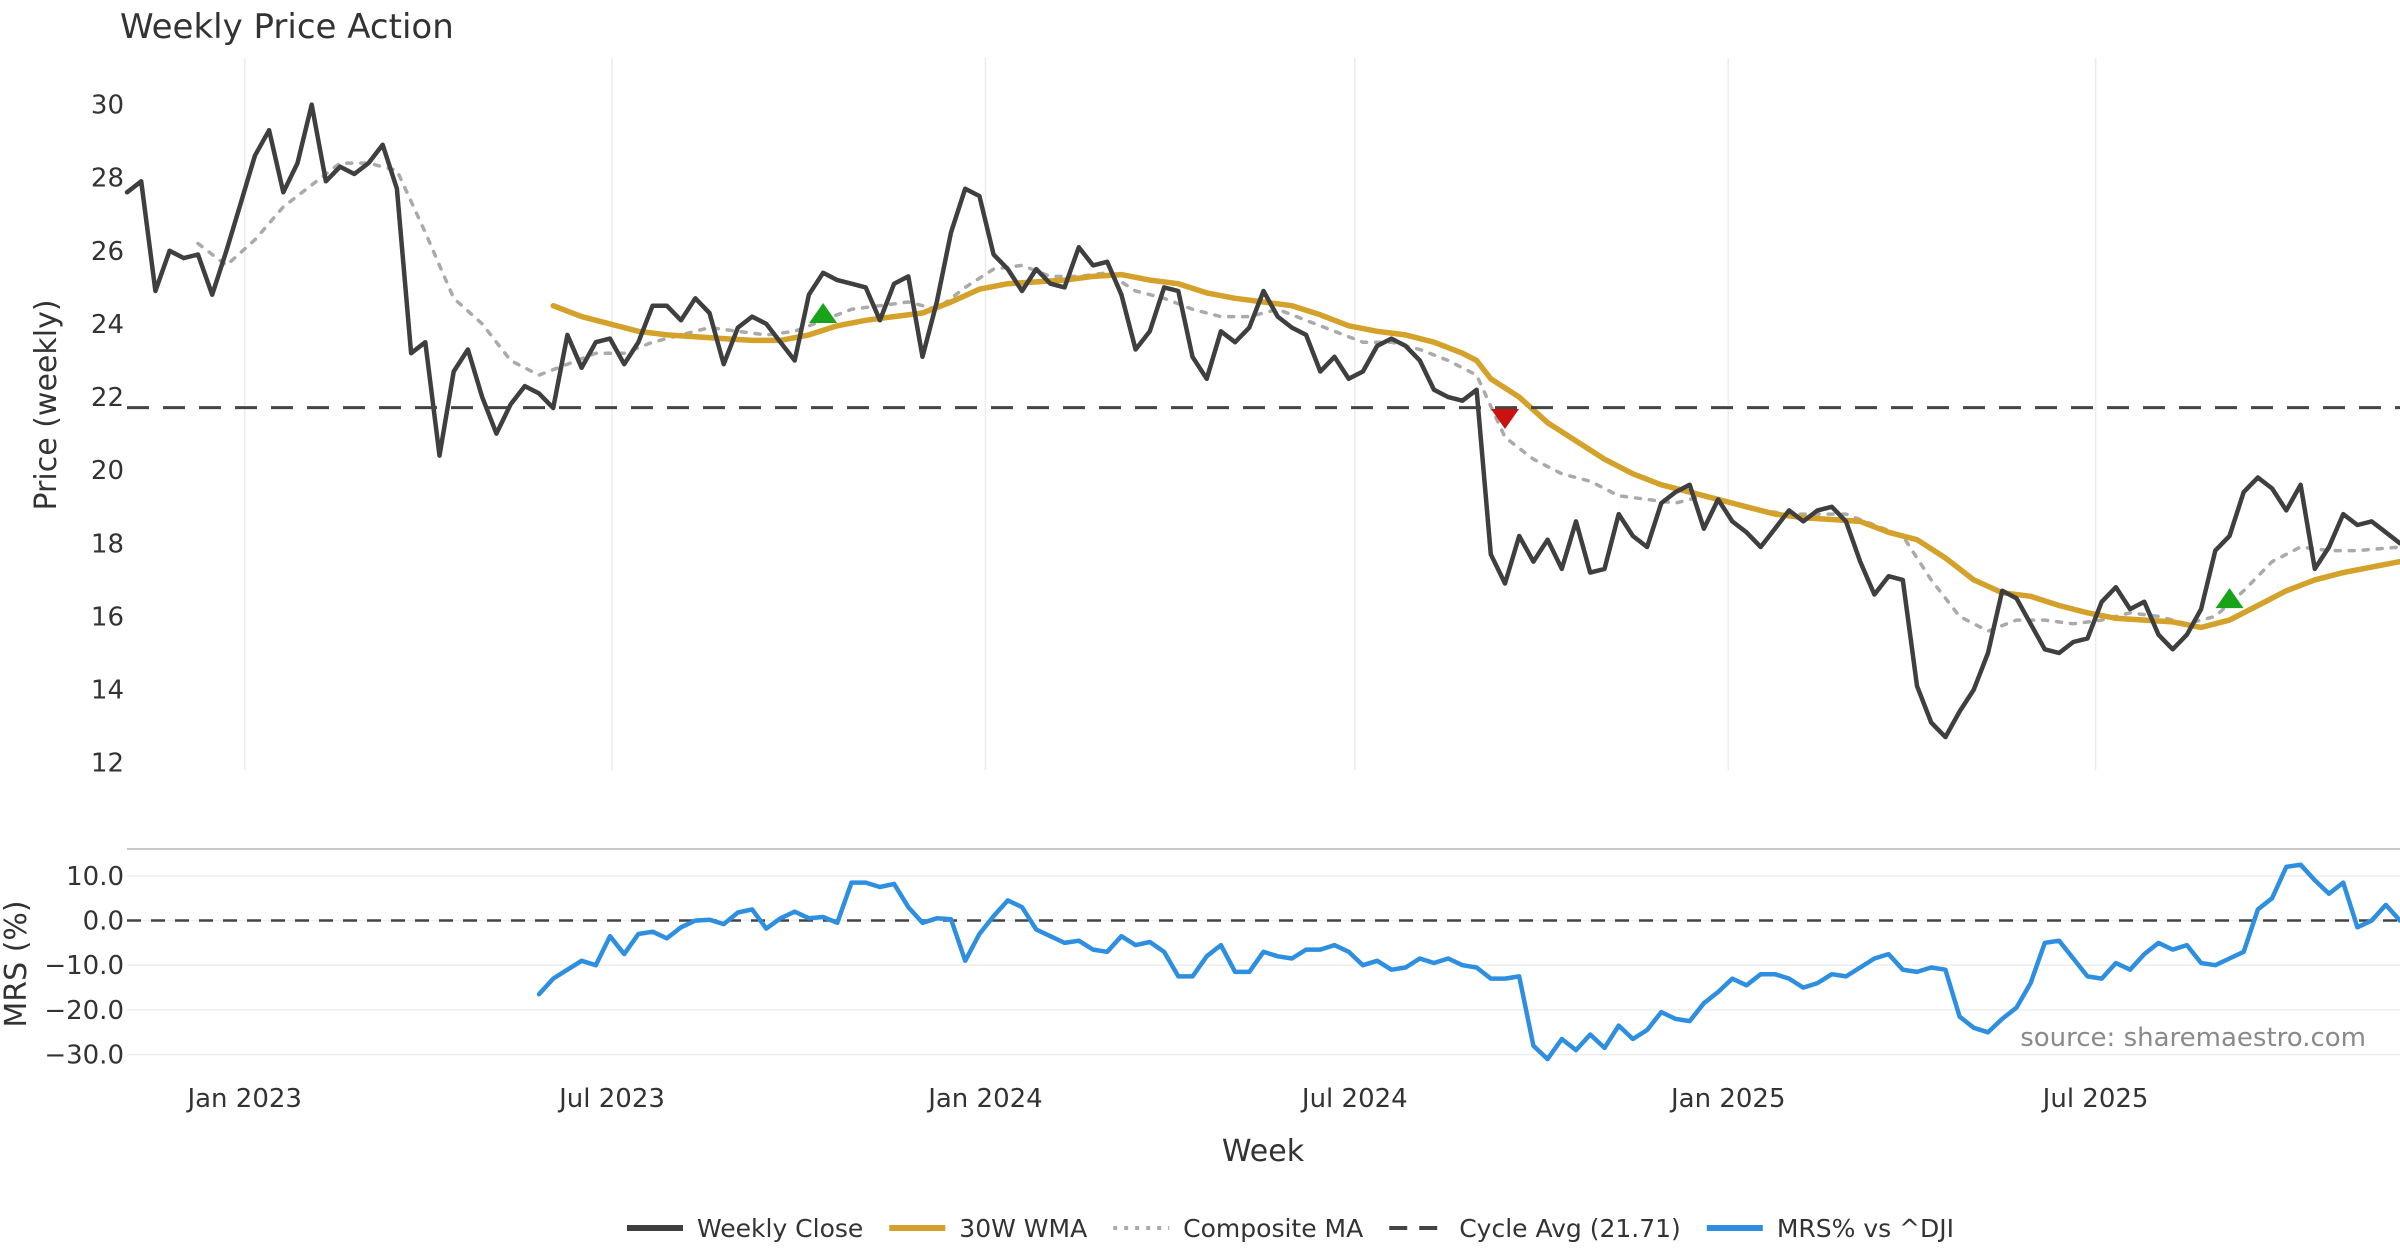 This screenshot has height=1260, width=2400. I want to click on price-y-axis-label: Price (weekly), so click(46, 404).